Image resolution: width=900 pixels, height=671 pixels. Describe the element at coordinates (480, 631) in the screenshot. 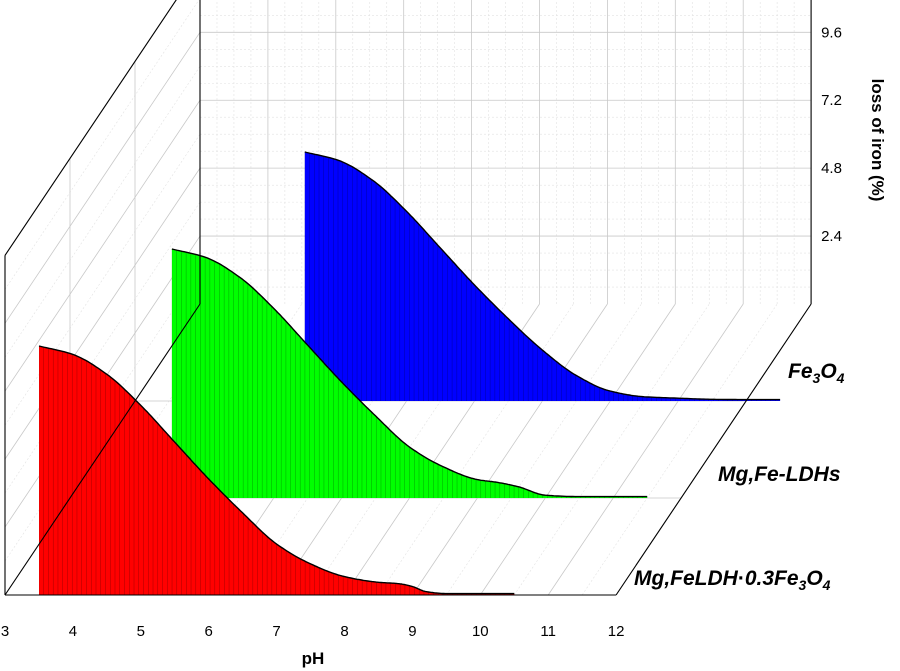

I see `x-tick-label: 10` at that location.